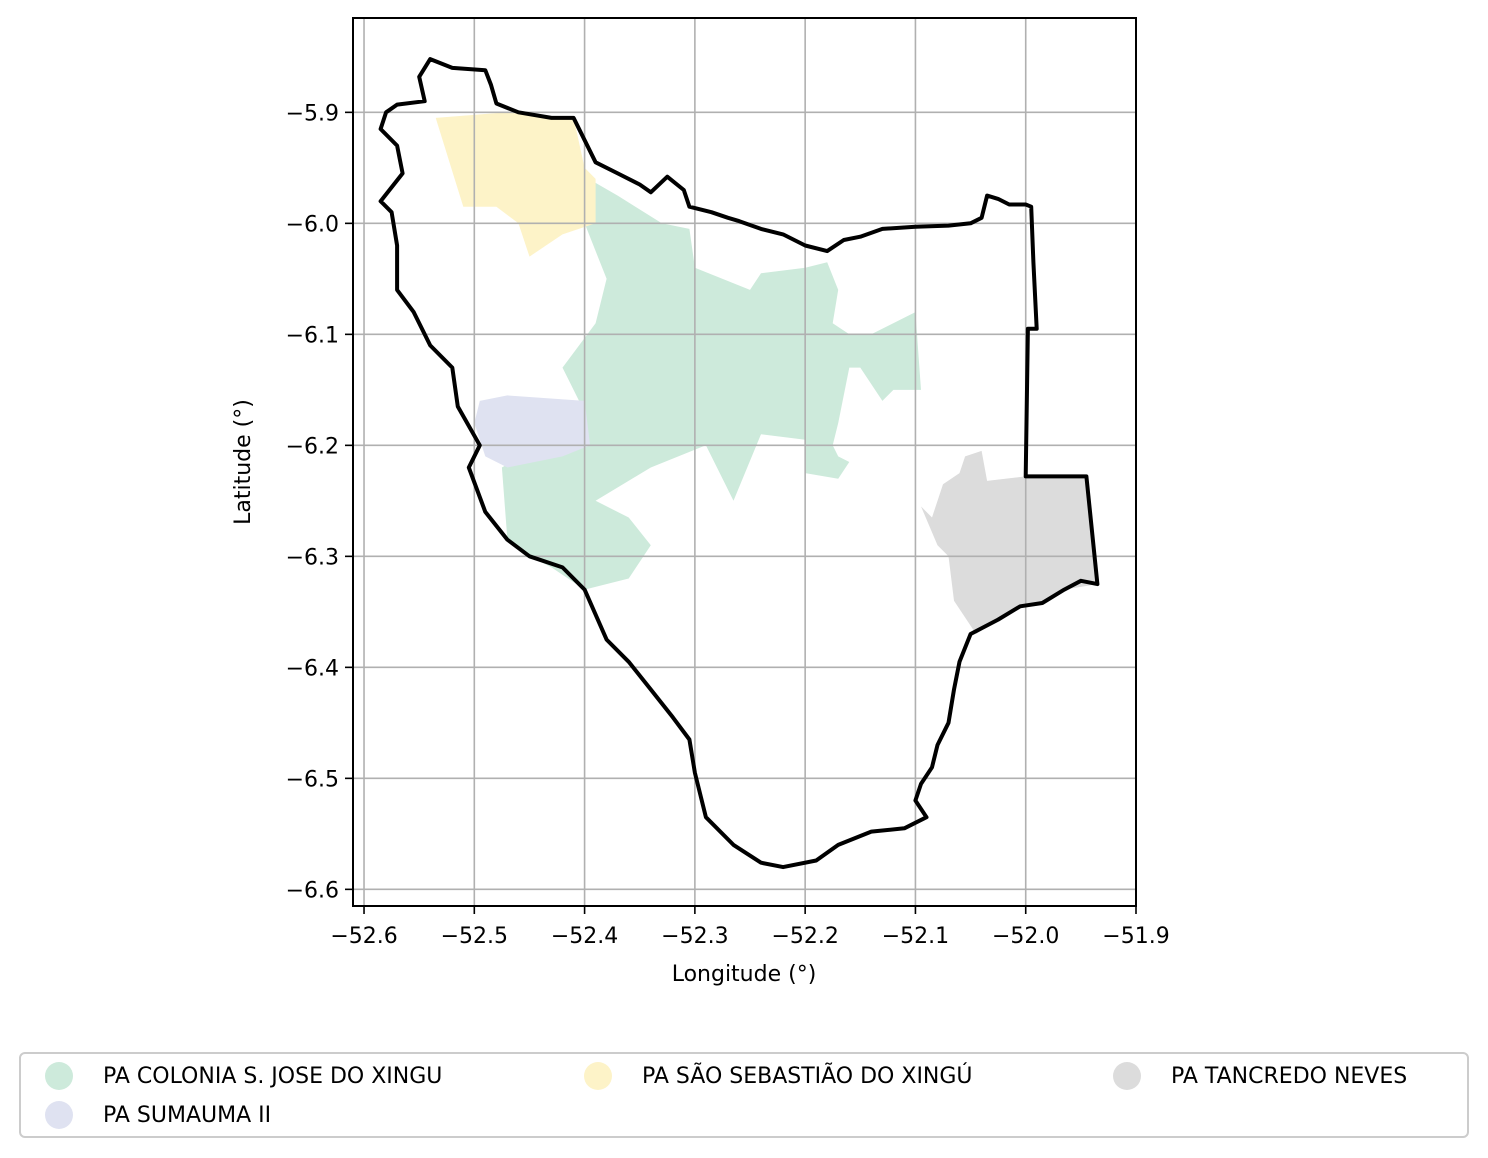 Image resolution: width=1488 pixels, height=1158 pixels. I want to click on y-axis-label: Latitude (°), so click(243, 462).